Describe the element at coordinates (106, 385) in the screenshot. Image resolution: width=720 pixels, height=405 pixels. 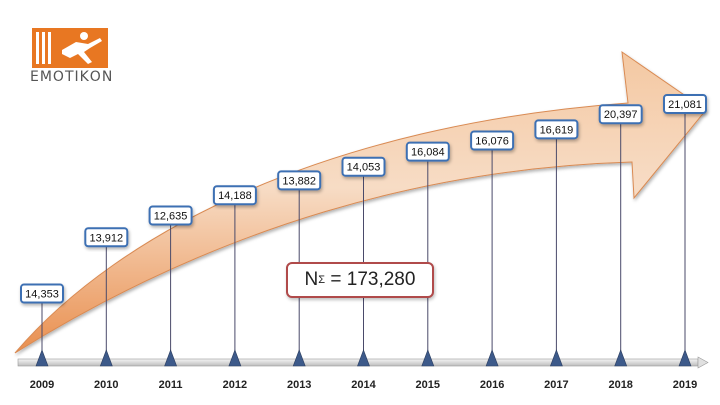
I see `year-tick-label: 2010` at that location.